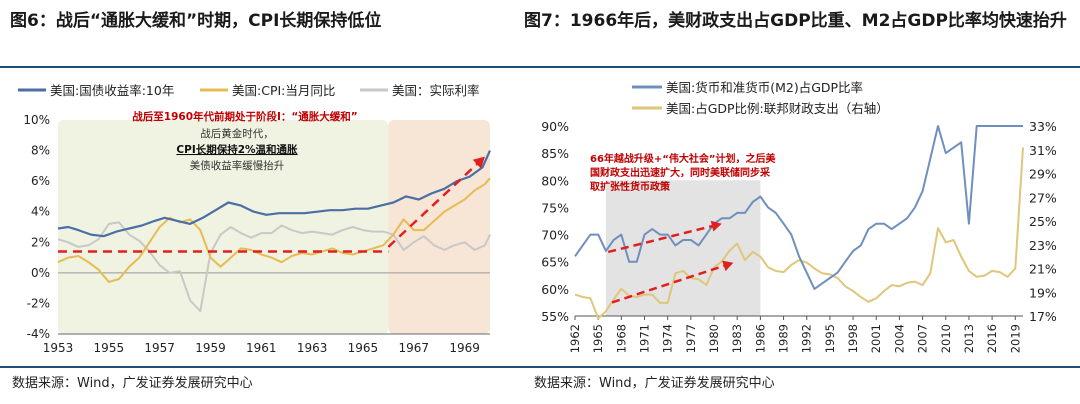  What do you see at coordinates (645, 338) in the screenshot?
I see `x-tick-label: 1971` at bounding box center [645, 338].